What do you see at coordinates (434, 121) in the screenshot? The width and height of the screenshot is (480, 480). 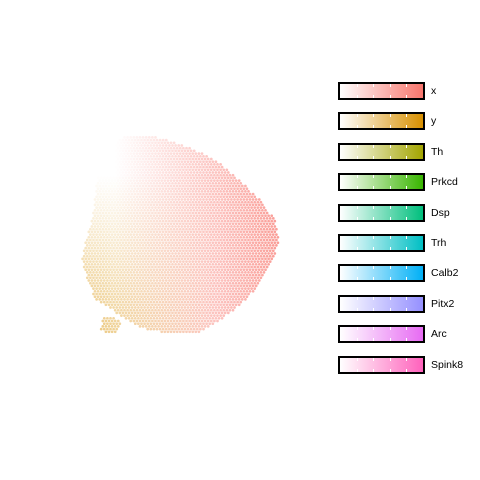 I see `legend-label: y` at bounding box center [434, 121].